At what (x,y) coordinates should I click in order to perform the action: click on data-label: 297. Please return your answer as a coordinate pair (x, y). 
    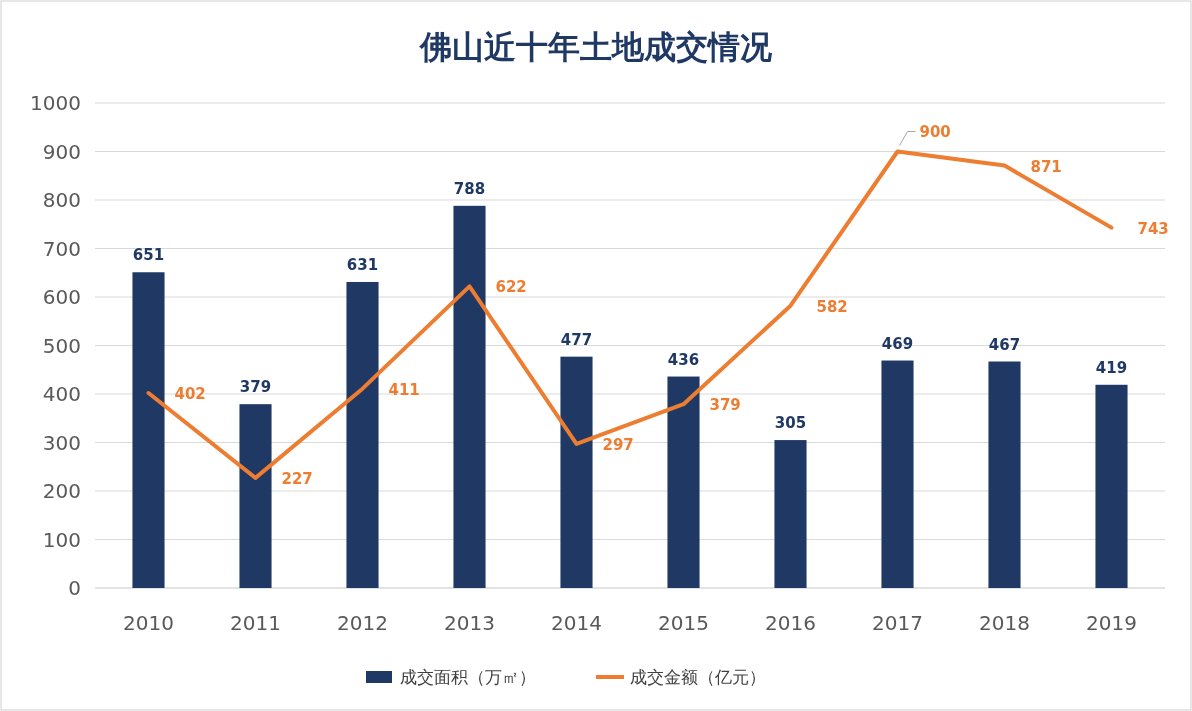
    Looking at the image, I should click on (618, 444).